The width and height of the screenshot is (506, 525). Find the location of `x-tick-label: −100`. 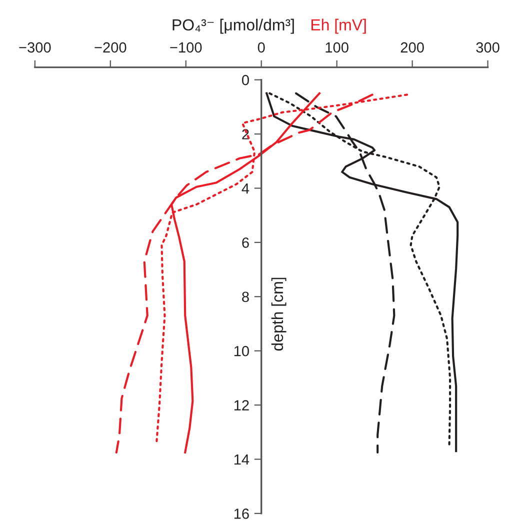

x-tick-label: −100 is located at coordinates (186, 47).